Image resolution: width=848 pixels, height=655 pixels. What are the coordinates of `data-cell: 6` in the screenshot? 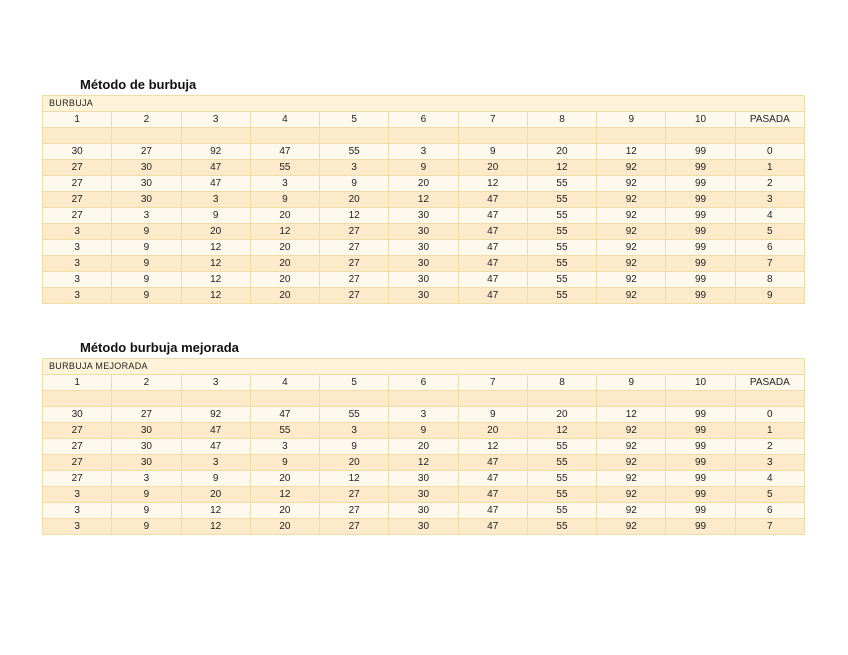 It's located at (770, 247).